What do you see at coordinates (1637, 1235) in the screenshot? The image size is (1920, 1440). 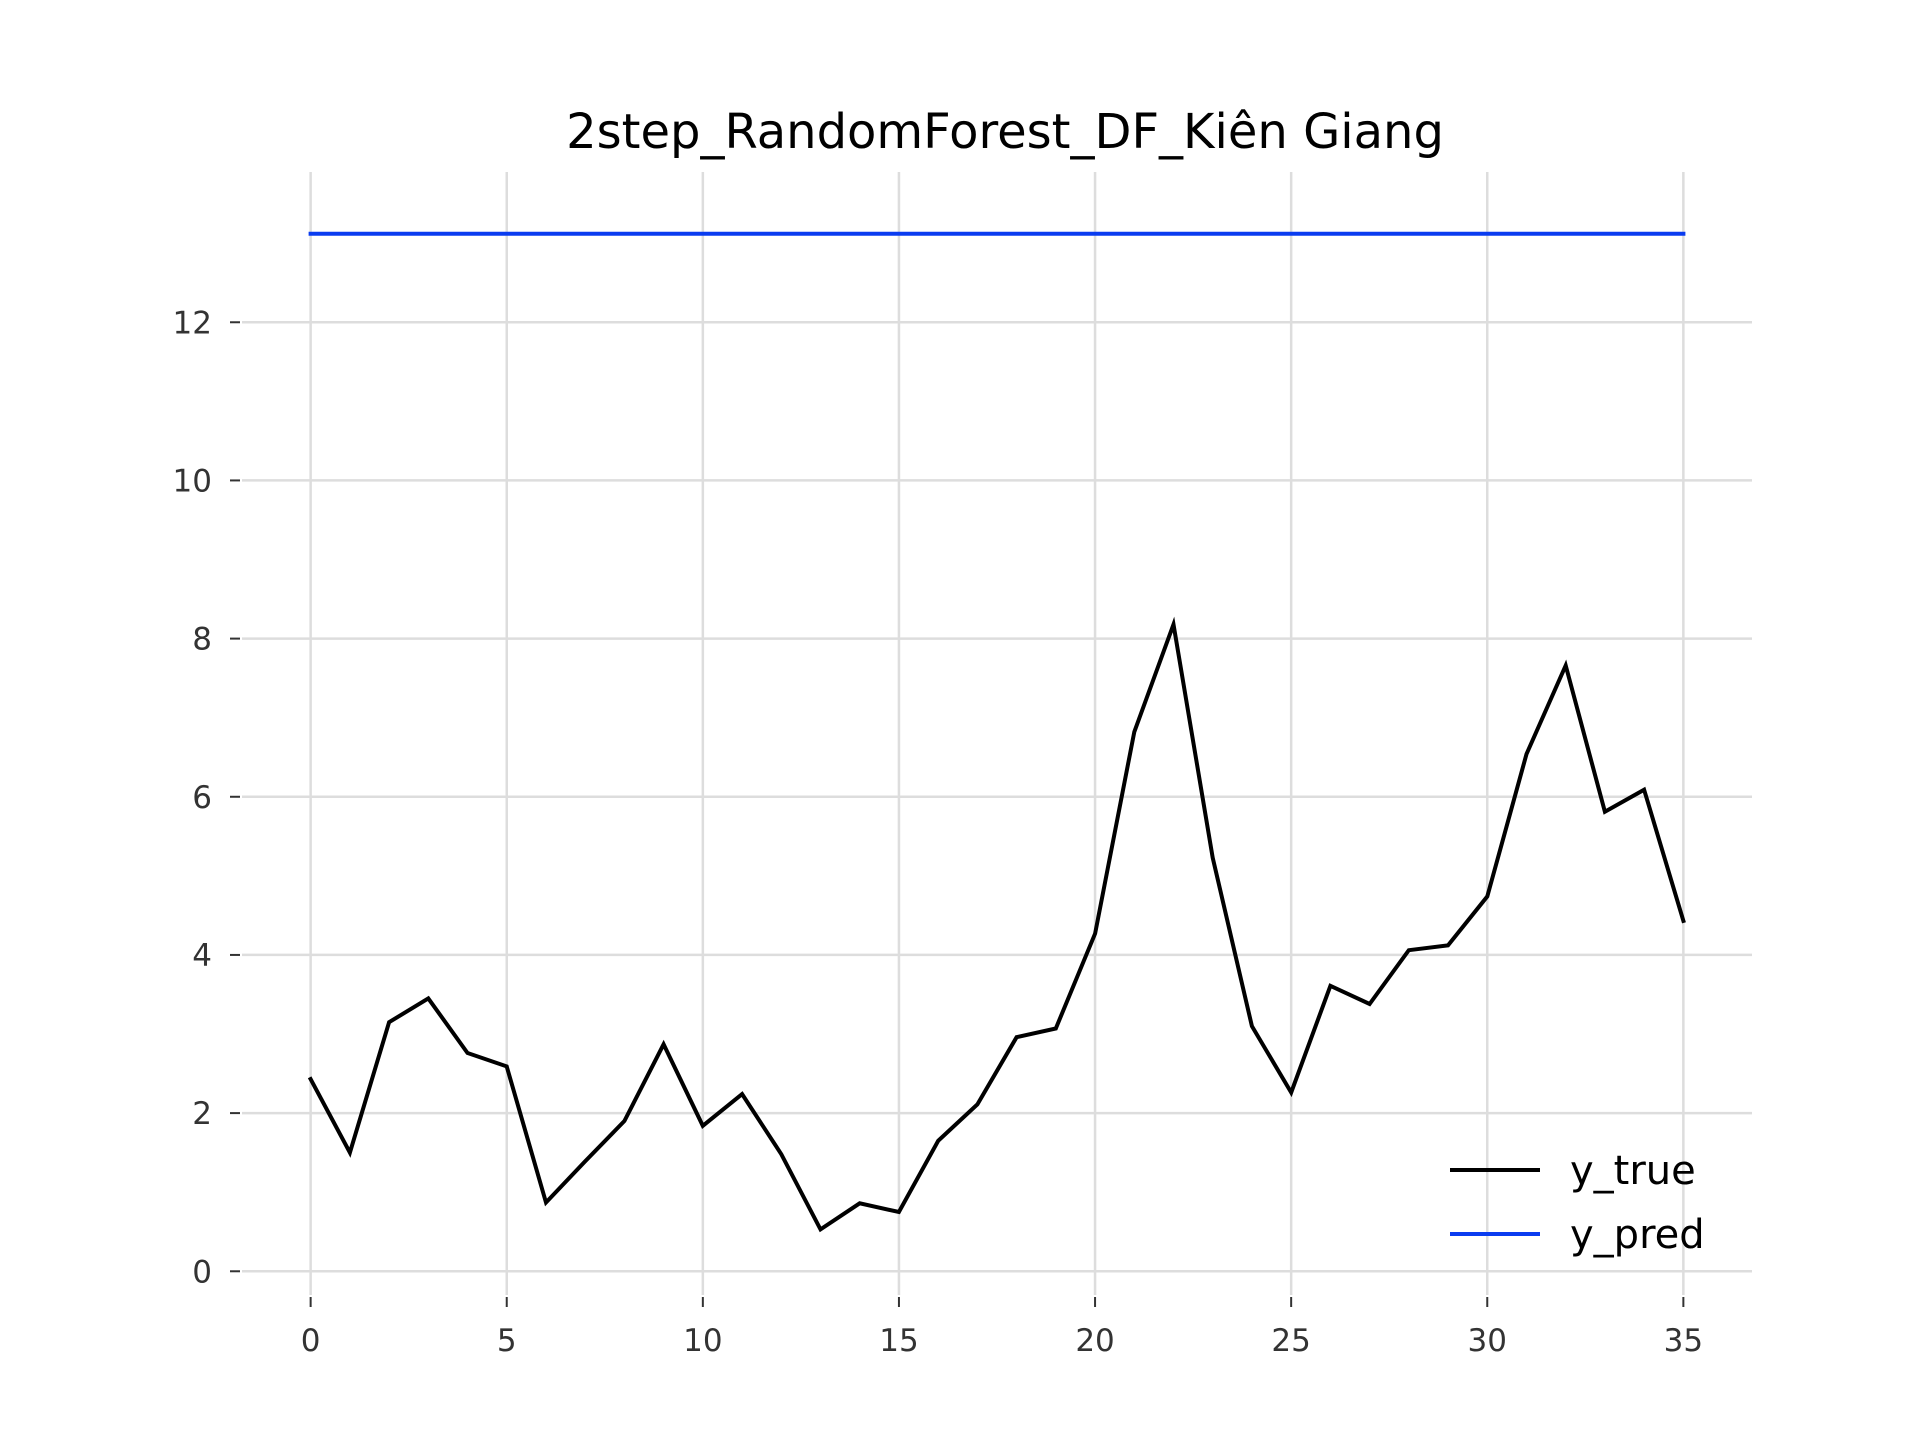 I see `legend-label-y-pred: y_pred` at bounding box center [1637, 1235].